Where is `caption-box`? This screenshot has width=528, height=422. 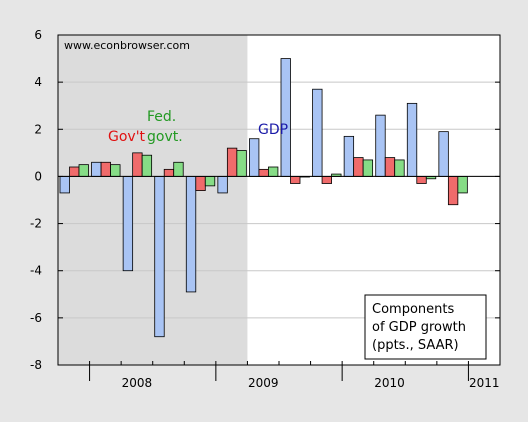 caption-box is located at coordinates (425, 327).